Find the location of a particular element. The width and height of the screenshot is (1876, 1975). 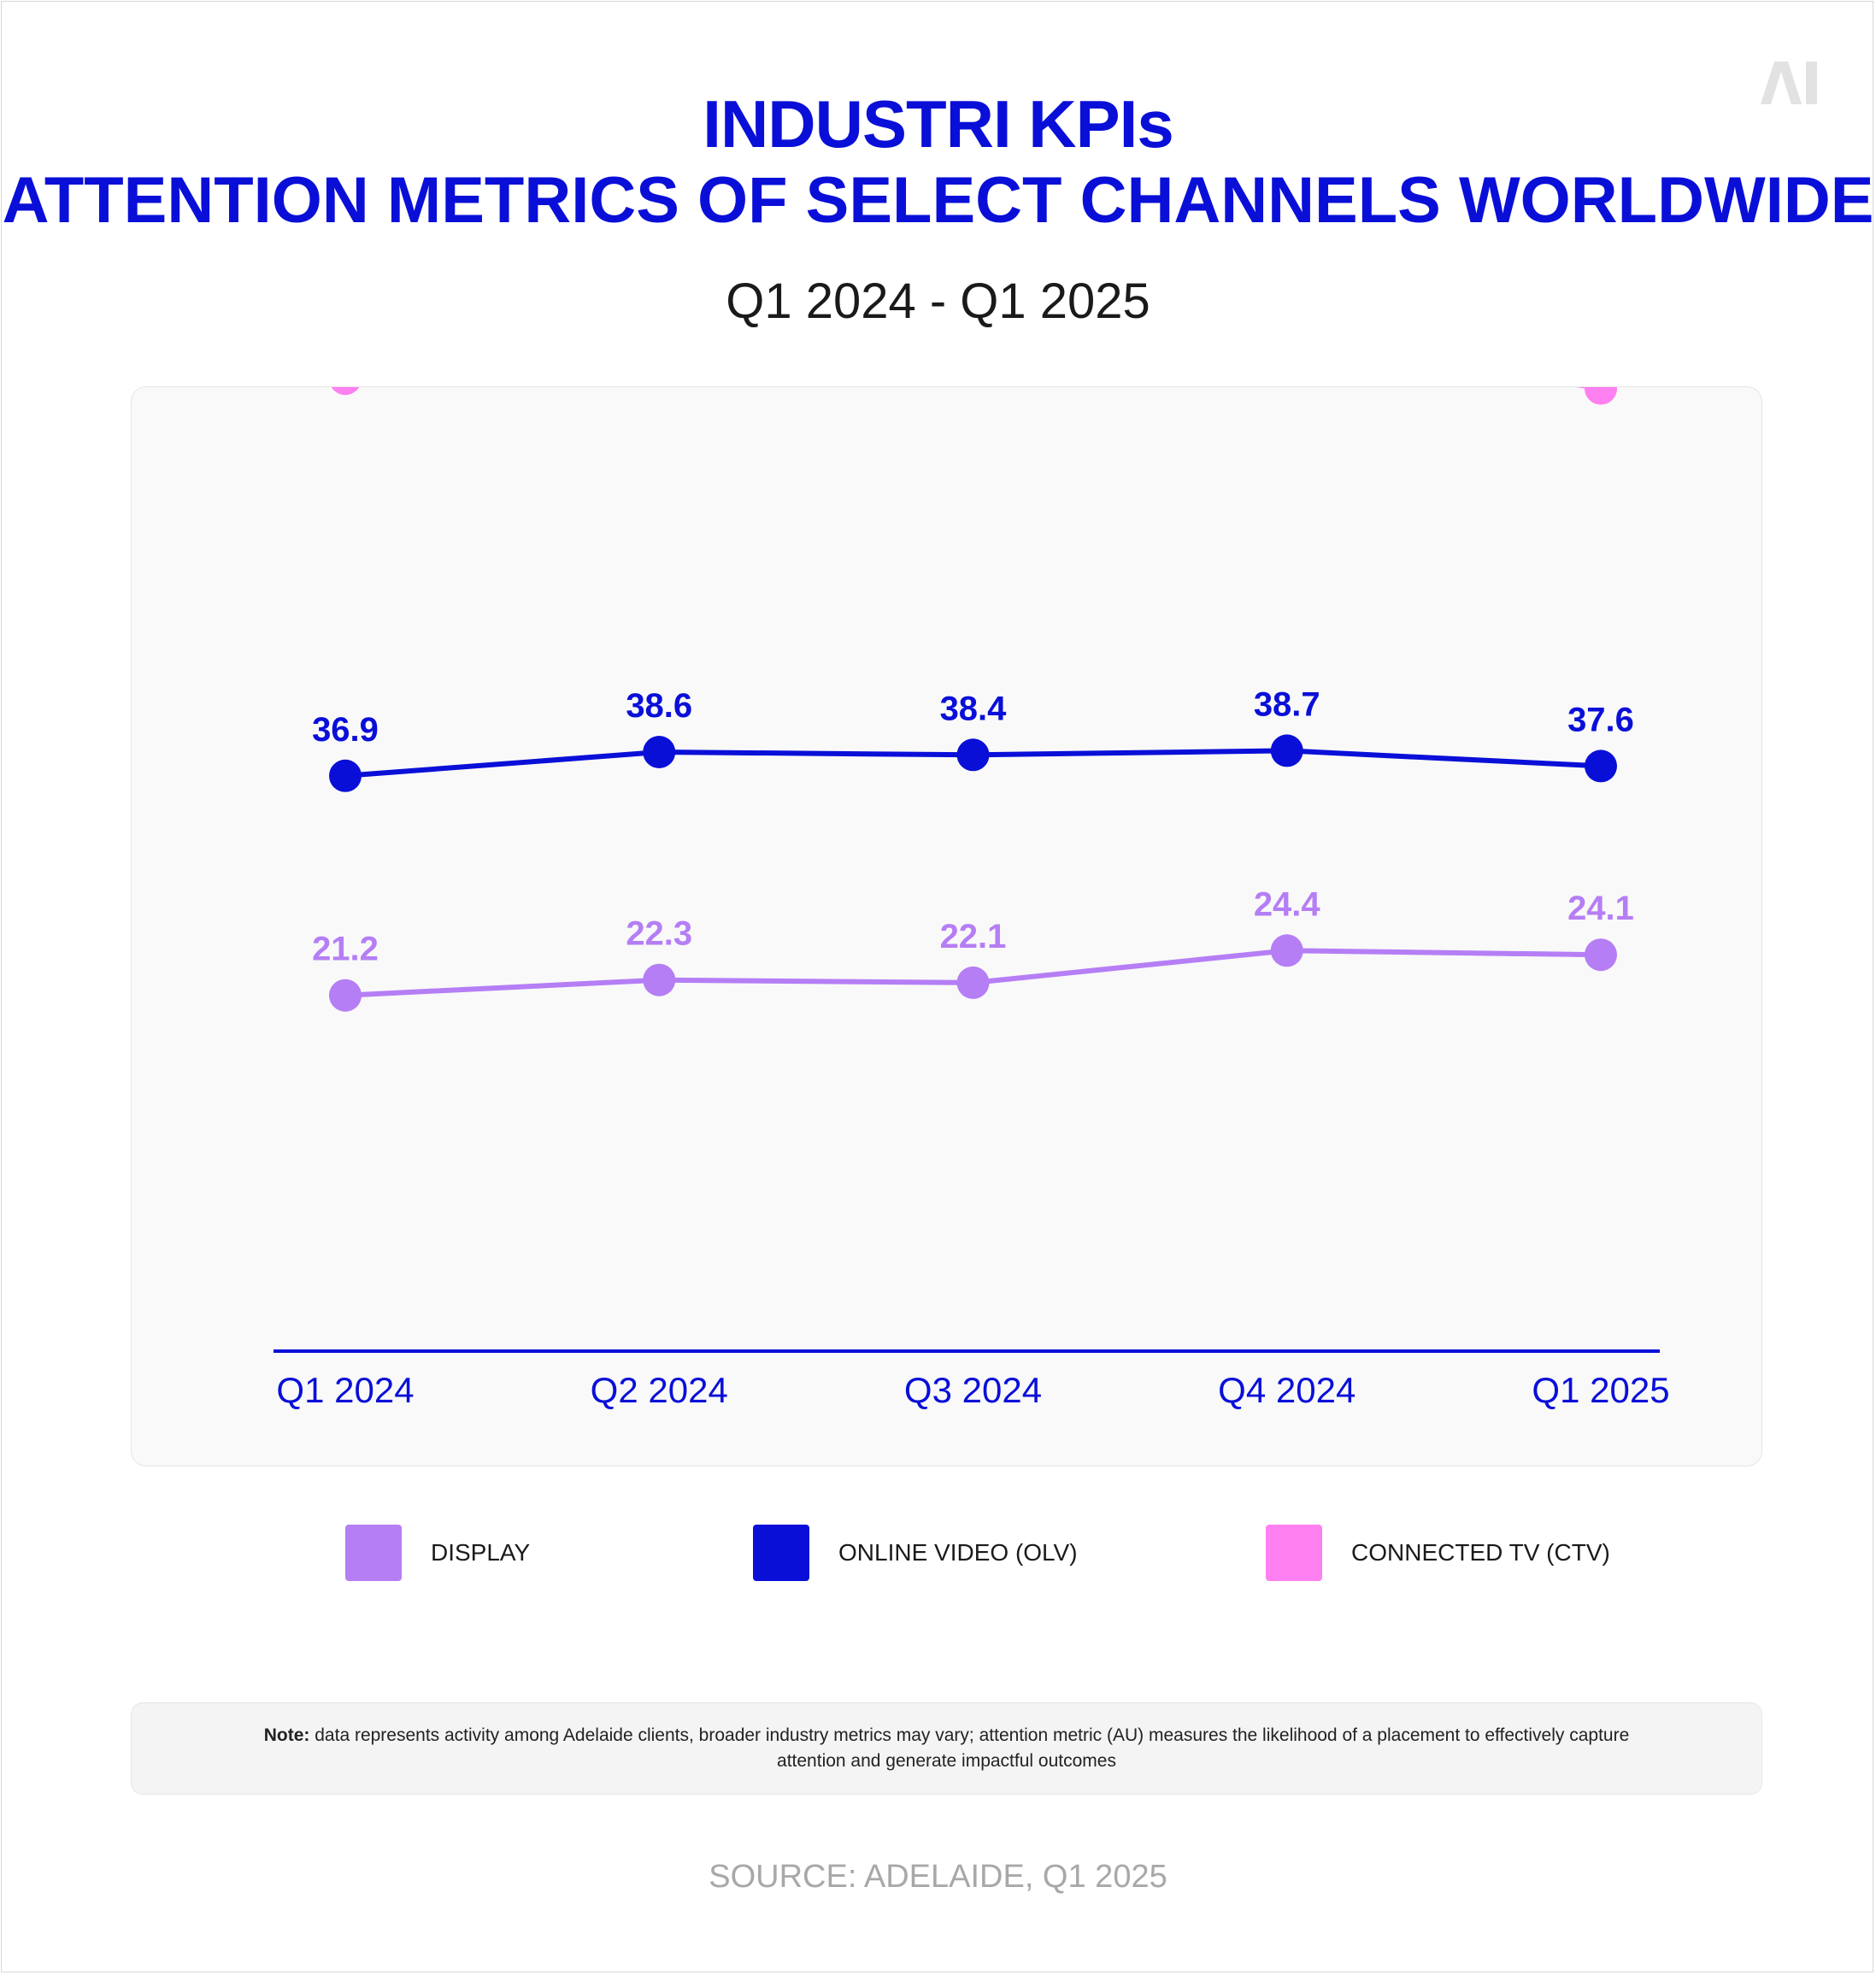

data-label: 37.6 is located at coordinates (1600, 719).